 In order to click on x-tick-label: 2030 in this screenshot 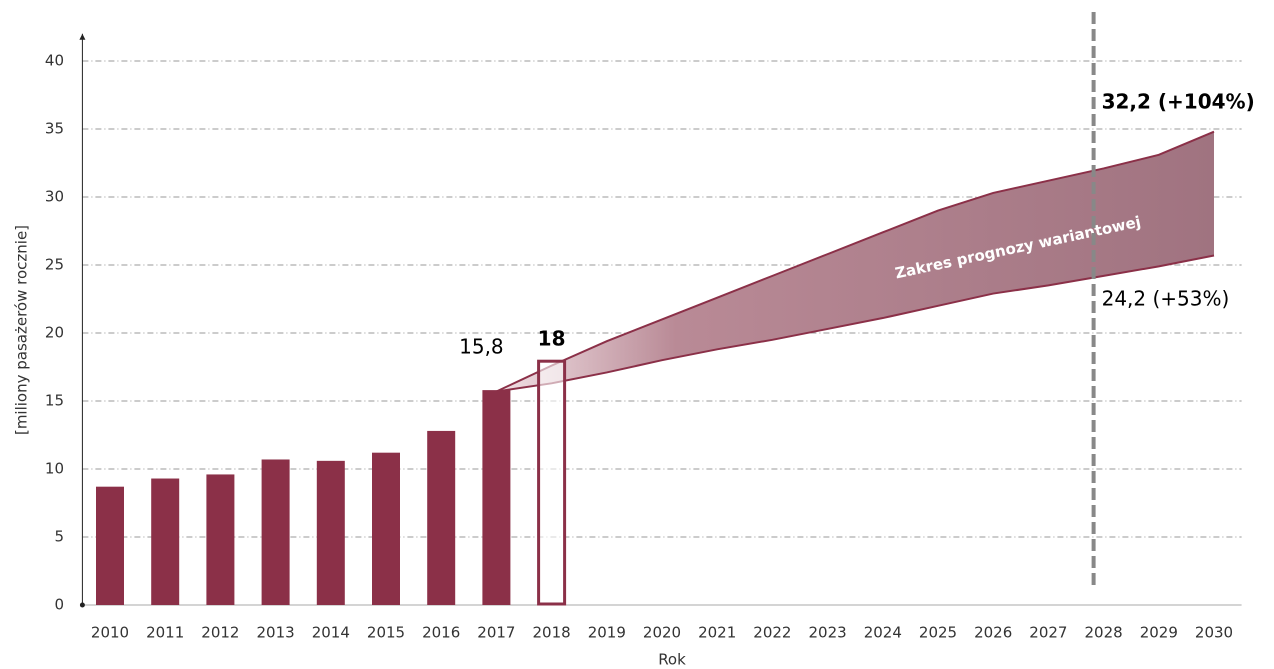, I will do `click(1214, 633)`.